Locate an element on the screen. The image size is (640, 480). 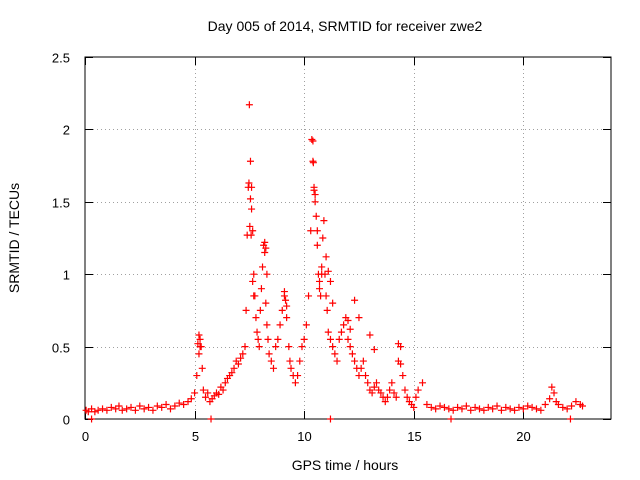
x-tick-label: 5 is located at coordinates (195, 436).